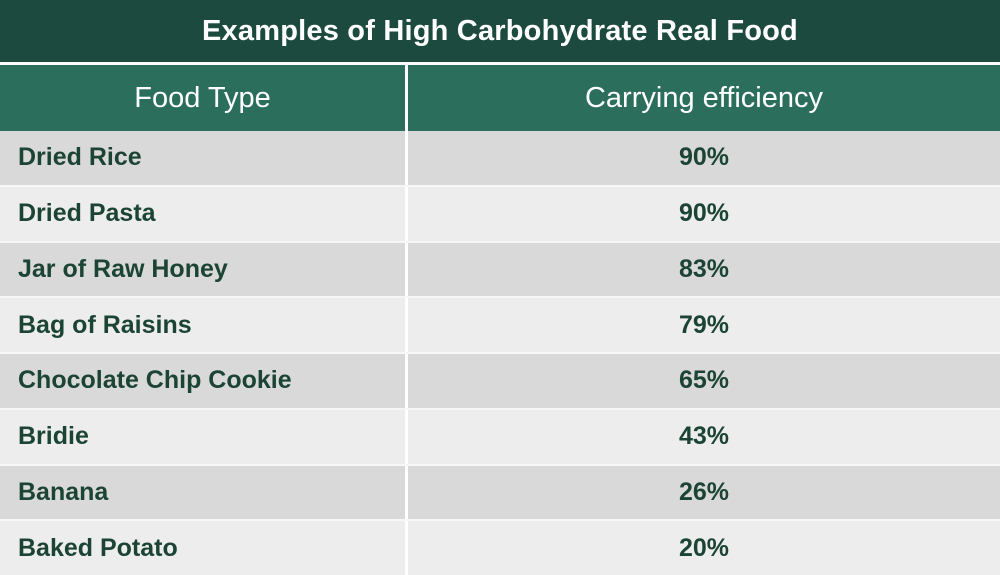 This screenshot has height=575, width=1000. Describe the element at coordinates (704, 325) in the screenshot. I see `efficiency-value-cell: 79%` at that location.